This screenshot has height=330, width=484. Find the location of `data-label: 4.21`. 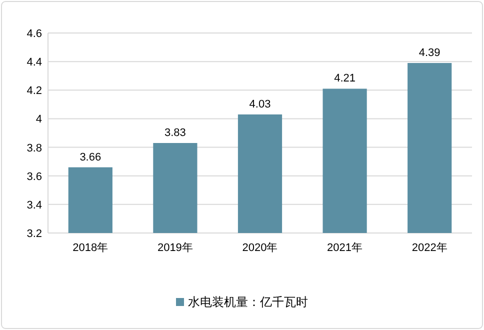

data-label: 4.21 is located at coordinates (345, 78).